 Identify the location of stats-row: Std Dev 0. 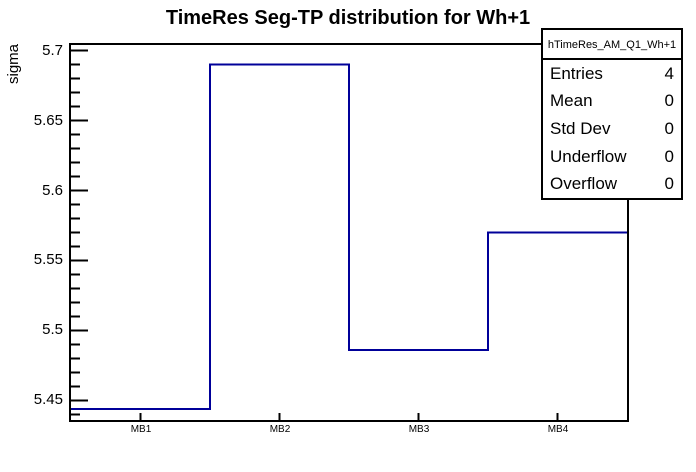
(612, 129).